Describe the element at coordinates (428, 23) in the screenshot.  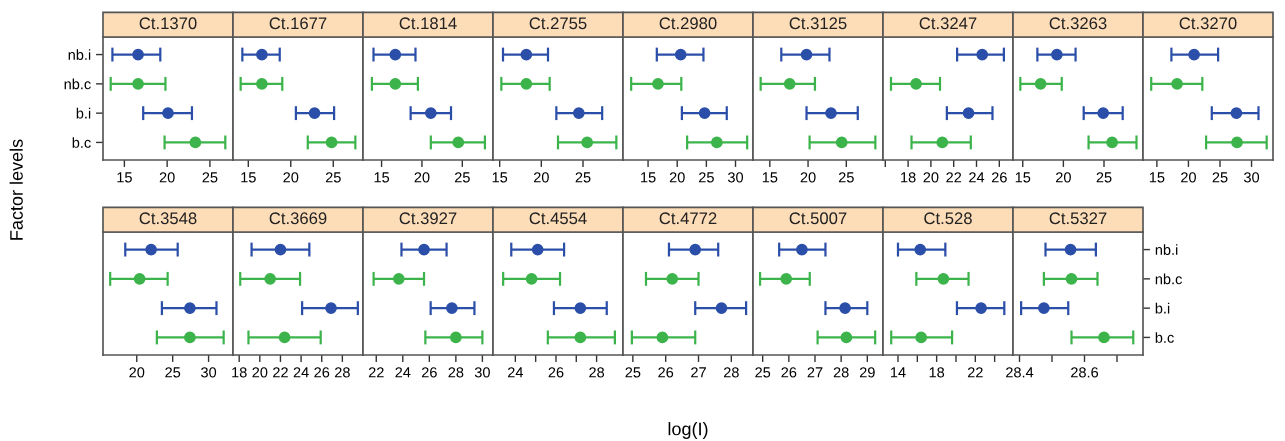
I see `chart-title: Ct.1814` at that location.